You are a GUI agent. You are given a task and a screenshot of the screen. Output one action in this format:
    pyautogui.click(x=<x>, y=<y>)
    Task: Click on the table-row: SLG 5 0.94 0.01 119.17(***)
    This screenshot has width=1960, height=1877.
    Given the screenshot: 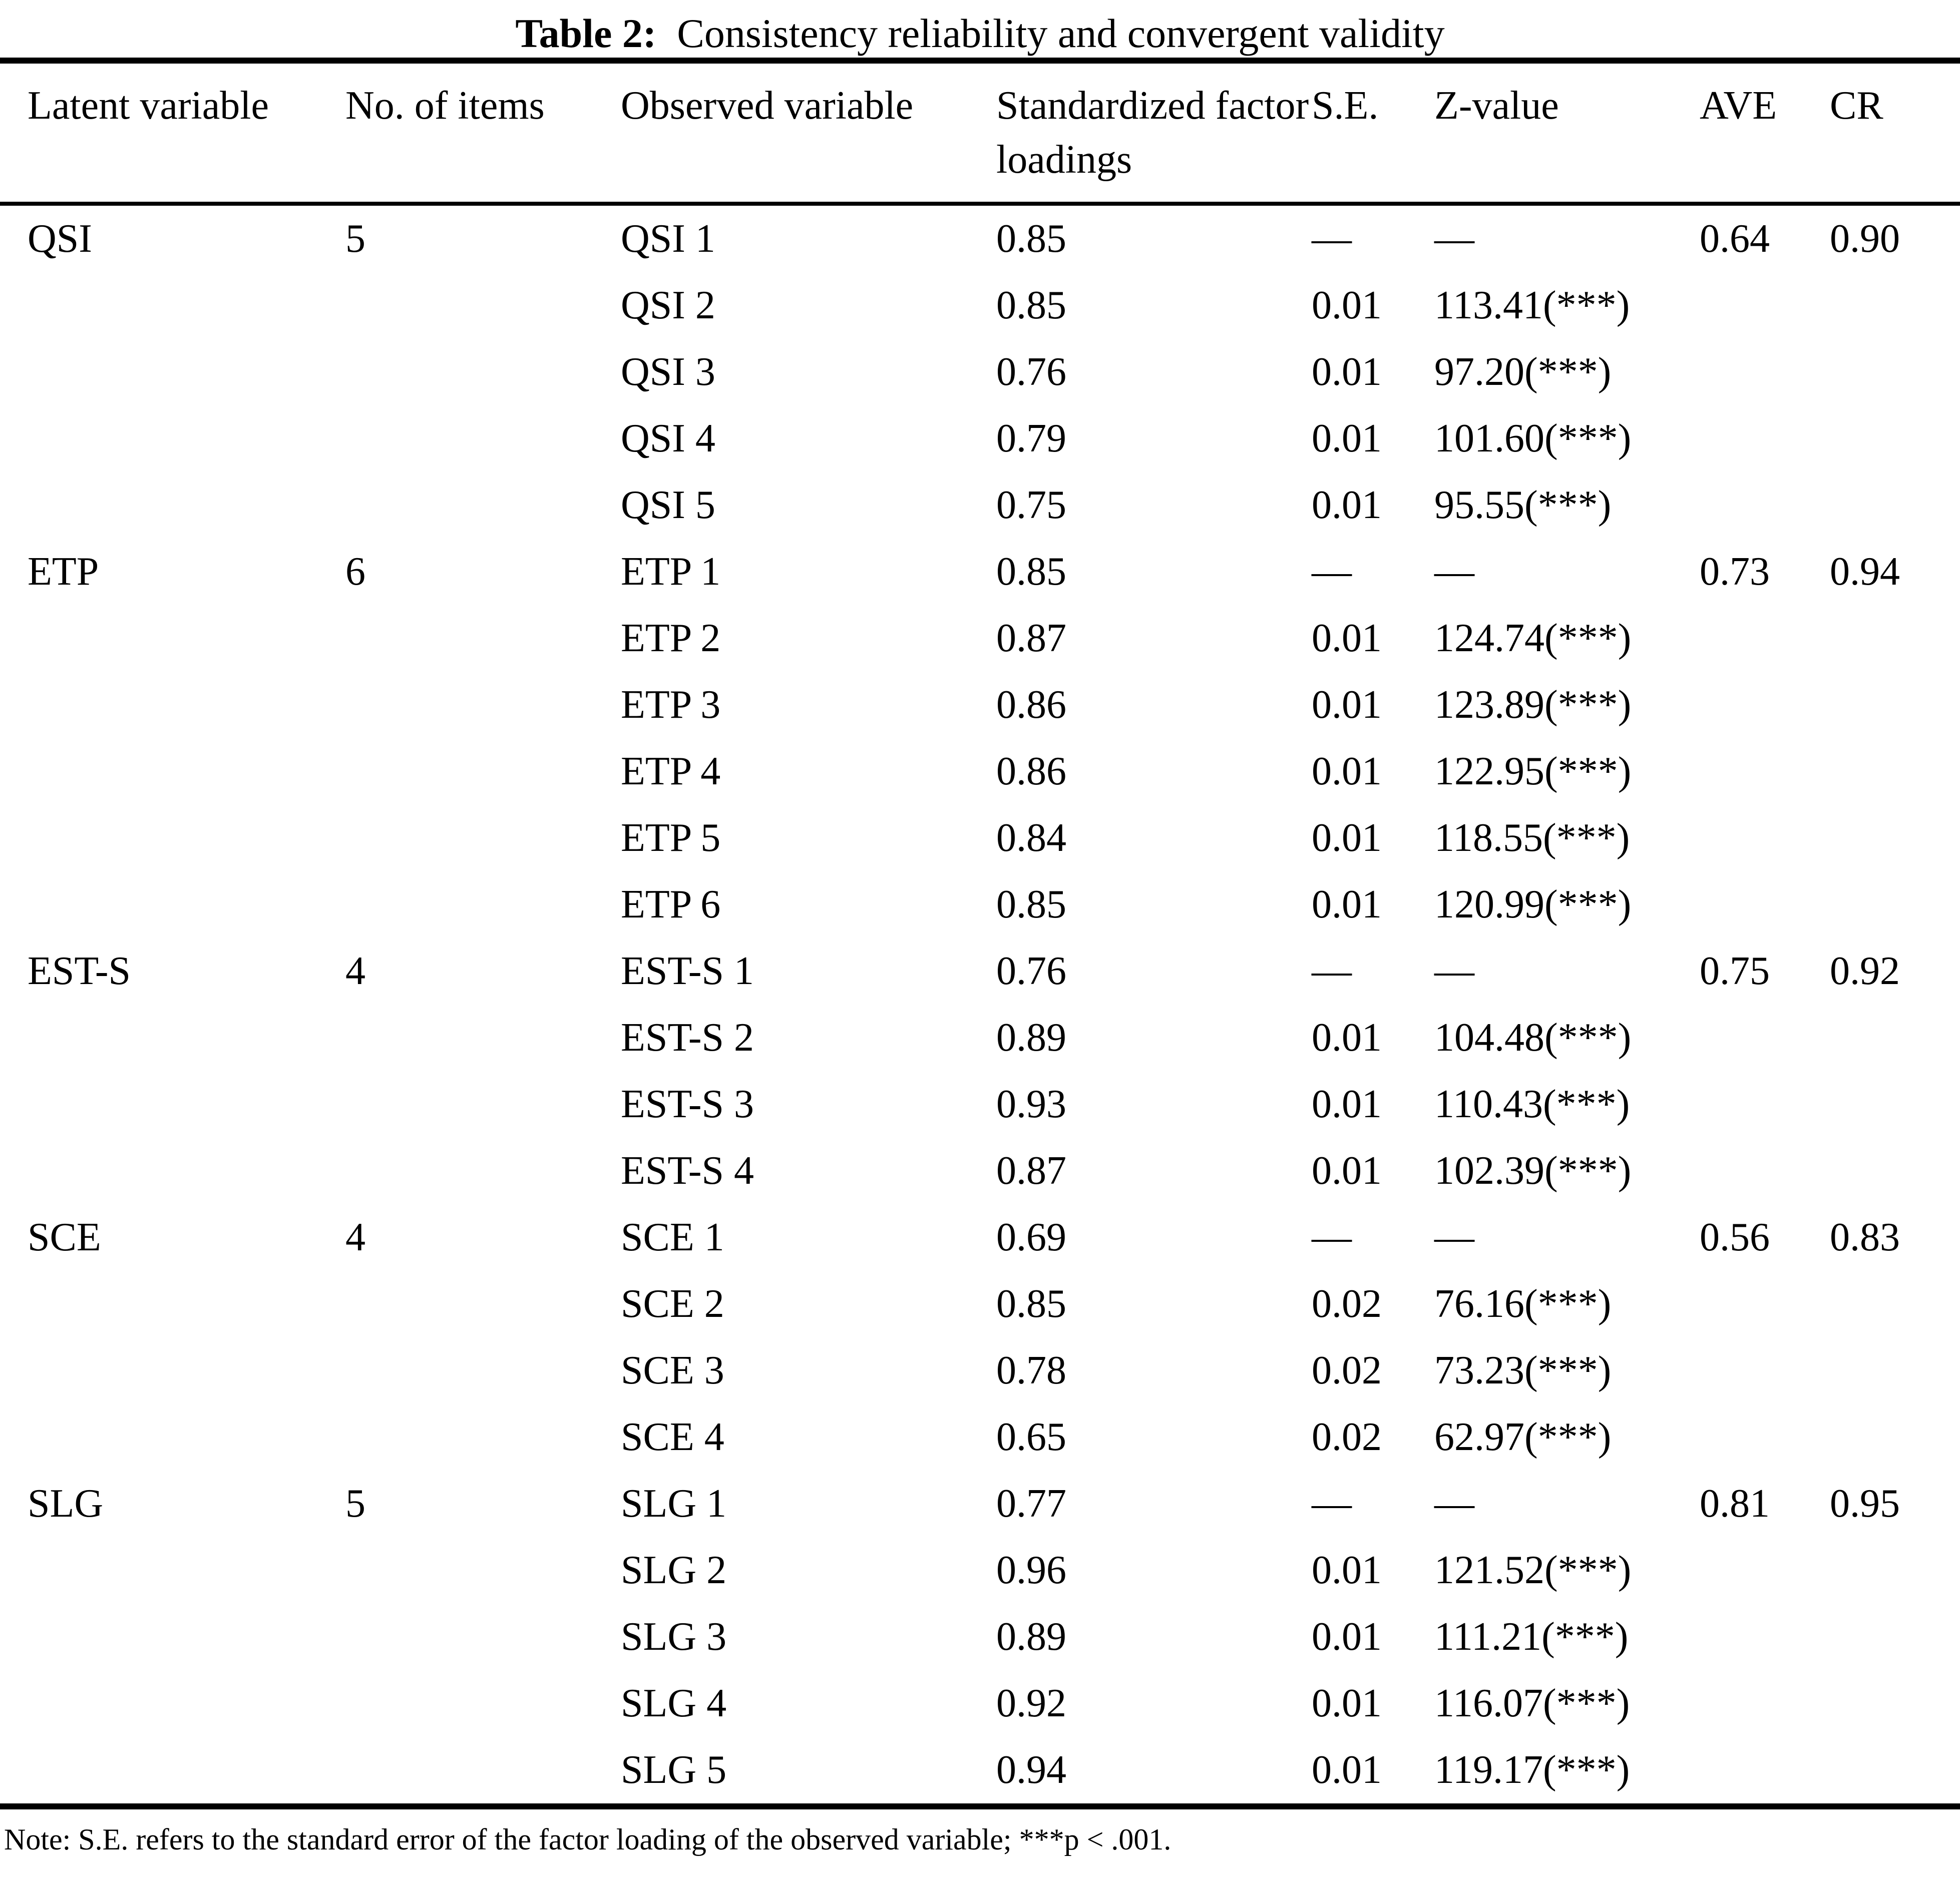 What is the action you would take?
    pyautogui.click(x=980, y=1772)
    